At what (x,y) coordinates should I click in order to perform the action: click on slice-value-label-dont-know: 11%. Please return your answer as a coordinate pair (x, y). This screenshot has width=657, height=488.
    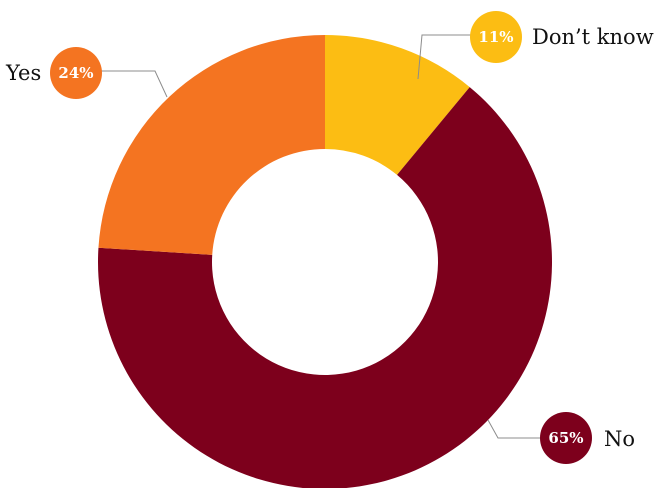
    Looking at the image, I should click on (495, 37).